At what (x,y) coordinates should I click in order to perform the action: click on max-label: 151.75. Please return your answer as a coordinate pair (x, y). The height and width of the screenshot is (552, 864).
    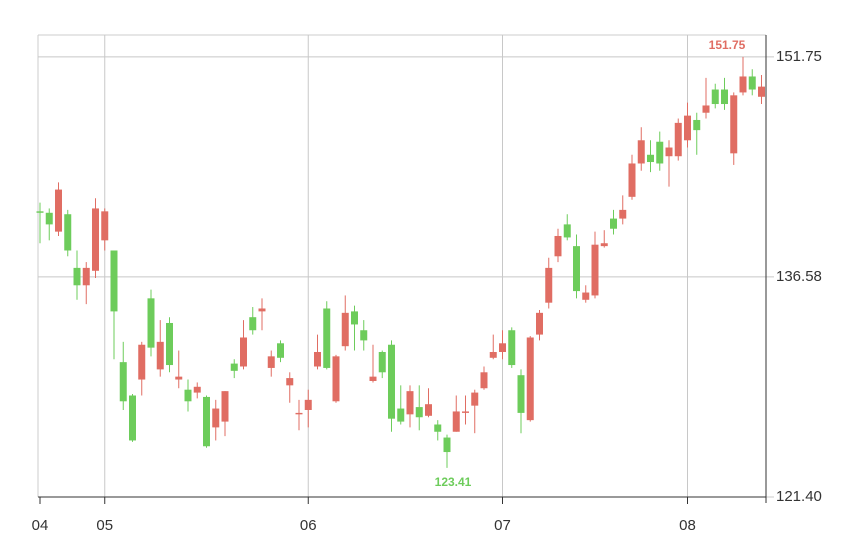
    Looking at the image, I should click on (727, 45).